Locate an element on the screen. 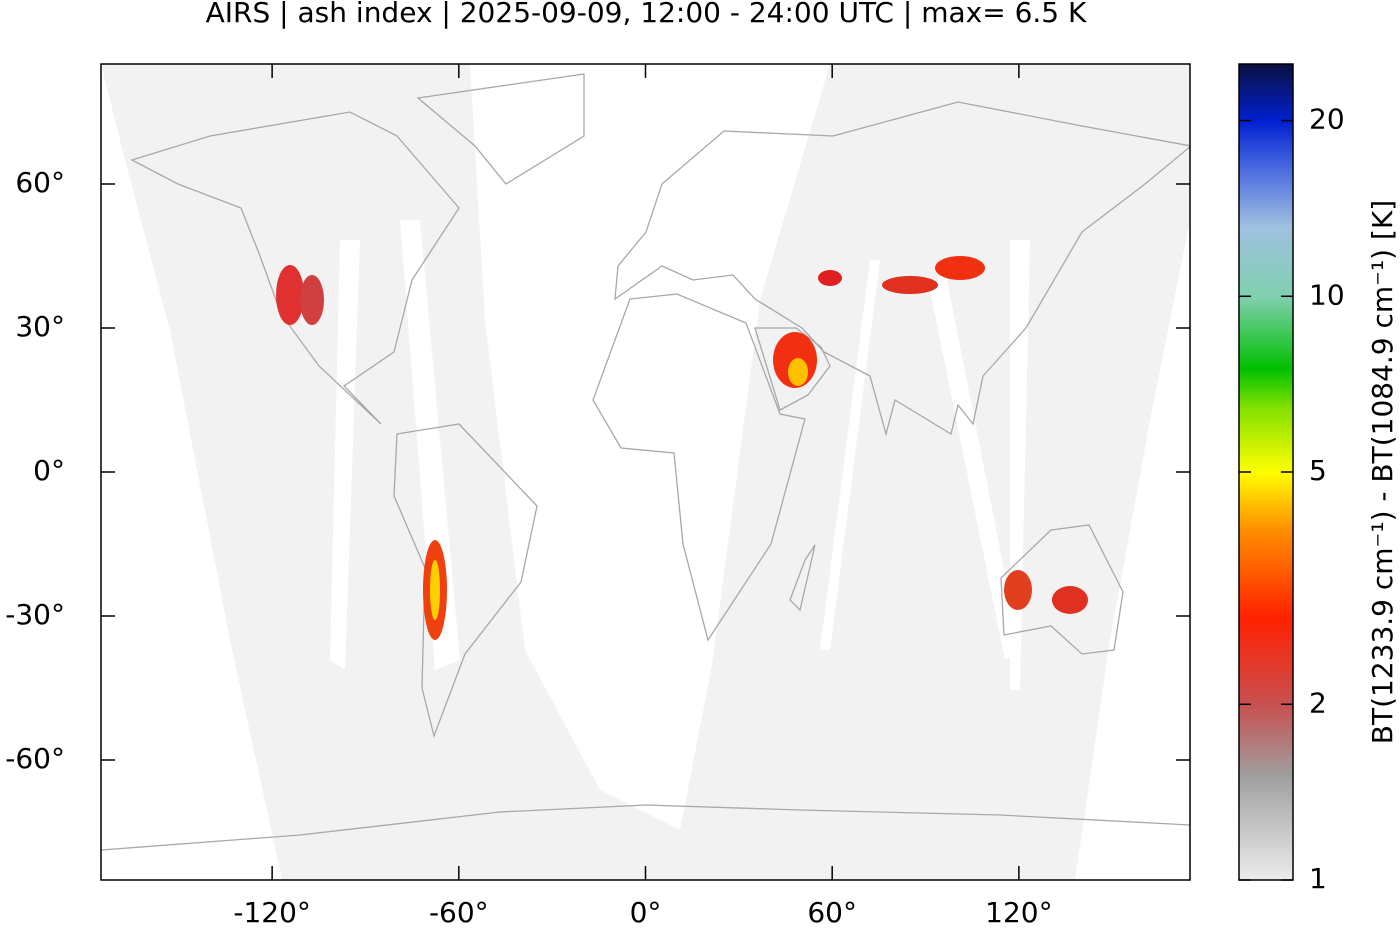 This screenshot has width=1400, height=930. colorbar-tick-label: 2 is located at coordinates (1318, 702).